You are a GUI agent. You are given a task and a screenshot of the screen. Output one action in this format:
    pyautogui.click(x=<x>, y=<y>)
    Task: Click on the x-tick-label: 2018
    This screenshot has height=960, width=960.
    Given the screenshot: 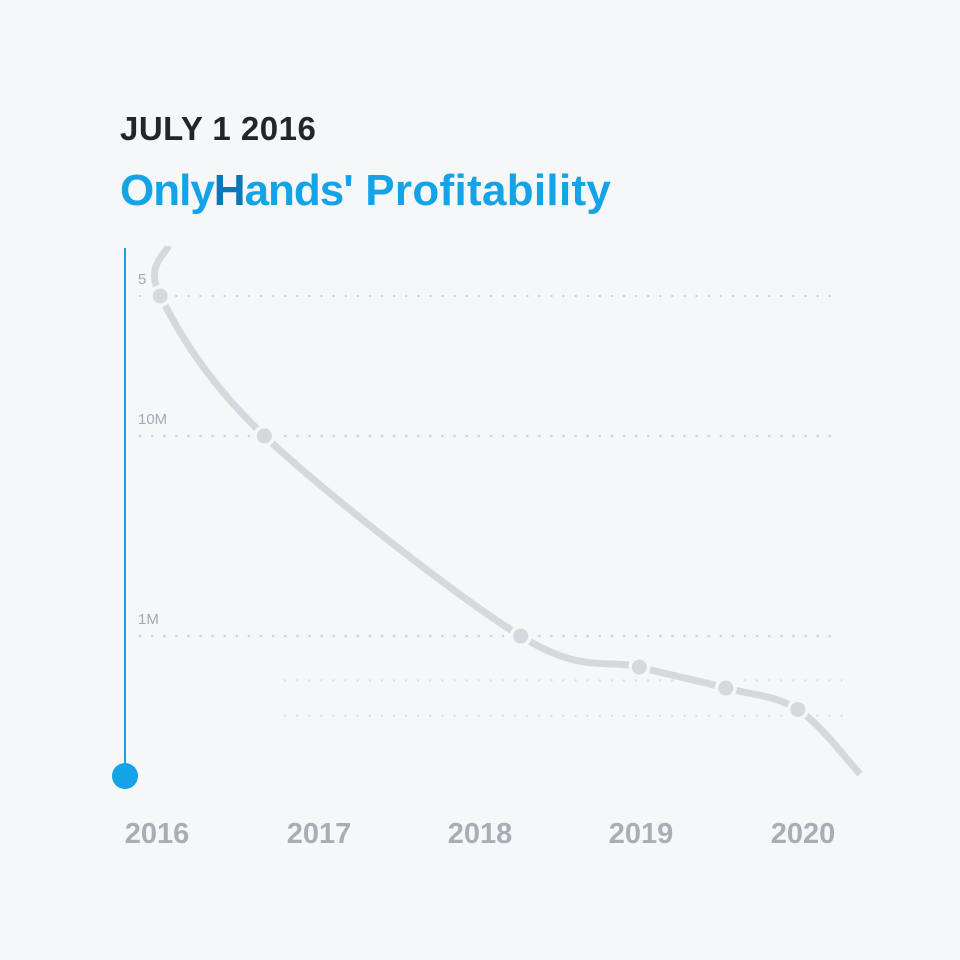 What is the action you would take?
    pyautogui.click(x=480, y=834)
    